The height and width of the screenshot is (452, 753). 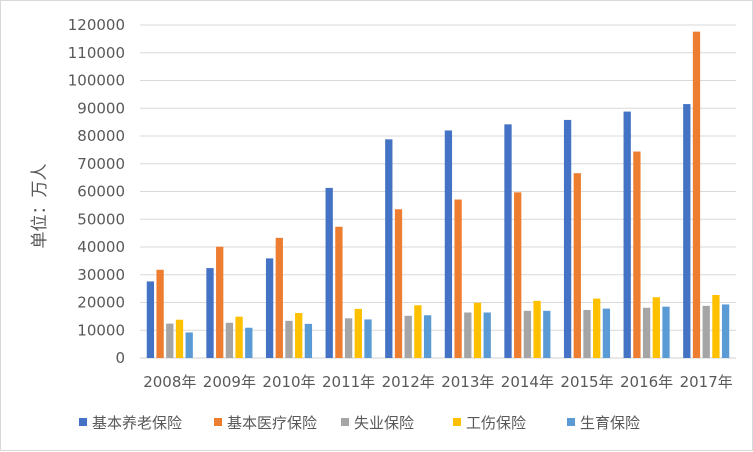 What do you see at coordinates (646, 382) in the screenshot?
I see `x-tick-label: 2016年` at bounding box center [646, 382].